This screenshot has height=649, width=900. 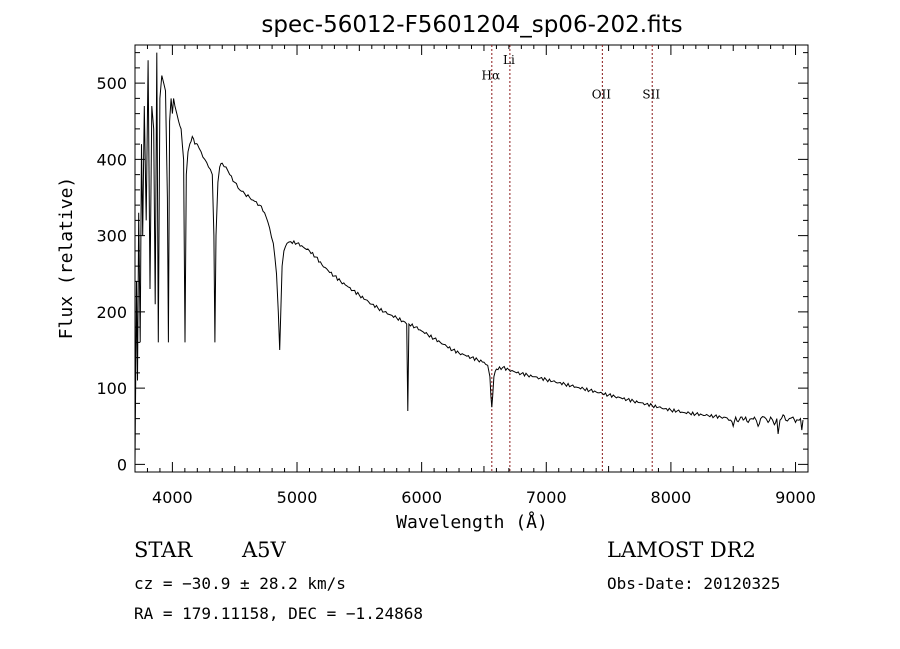 What do you see at coordinates (111, 236) in the screenshot?
I see `y-tick-label: 300` at bounding box center [111, 236].